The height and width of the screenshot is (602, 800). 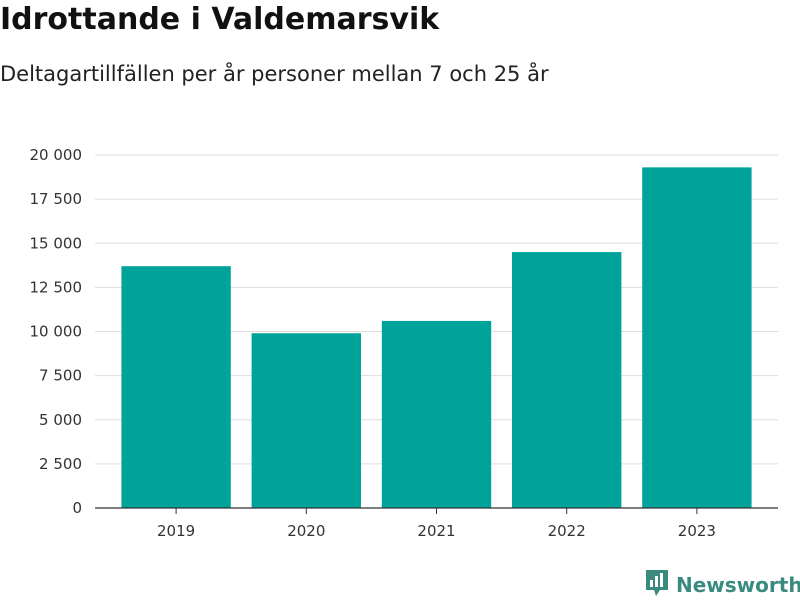 What do you see at coordinates (56, 287) in the screenshot?
I see `y-tick-label: 12 500` at bounding box center [56, 287].